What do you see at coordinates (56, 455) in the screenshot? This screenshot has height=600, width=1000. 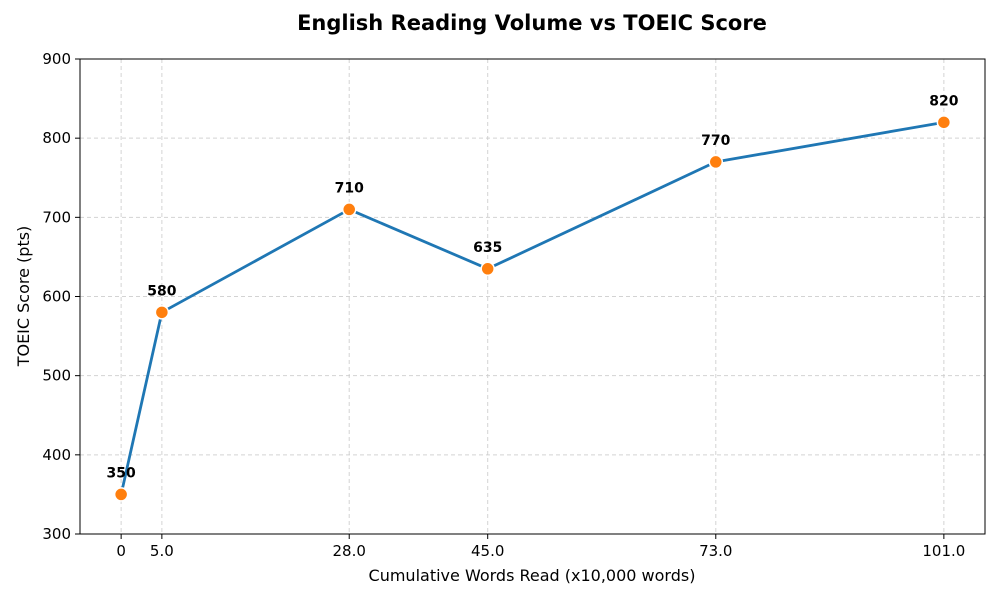 I see `y-tick-label: 400` at bounding box center [56, 455].